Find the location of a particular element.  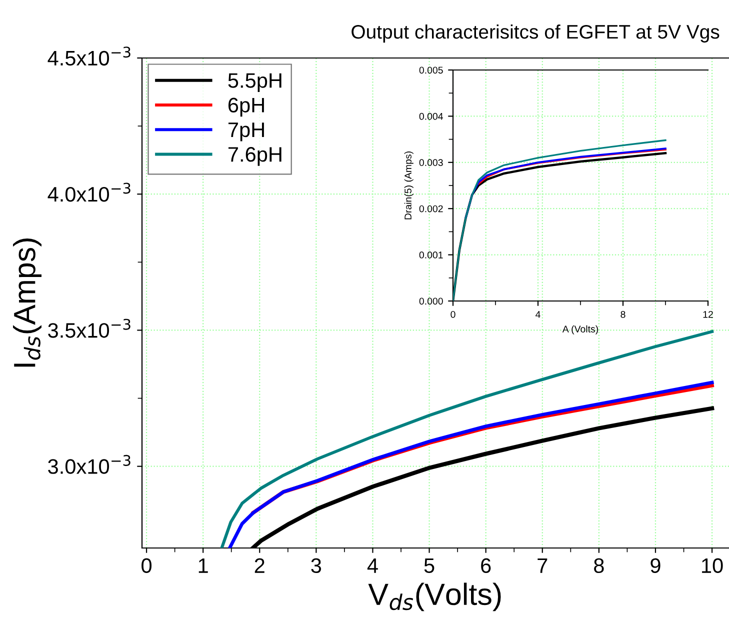

y-axis-title: I$_{ds}$(Amps) is located at coordinates (27, 302).